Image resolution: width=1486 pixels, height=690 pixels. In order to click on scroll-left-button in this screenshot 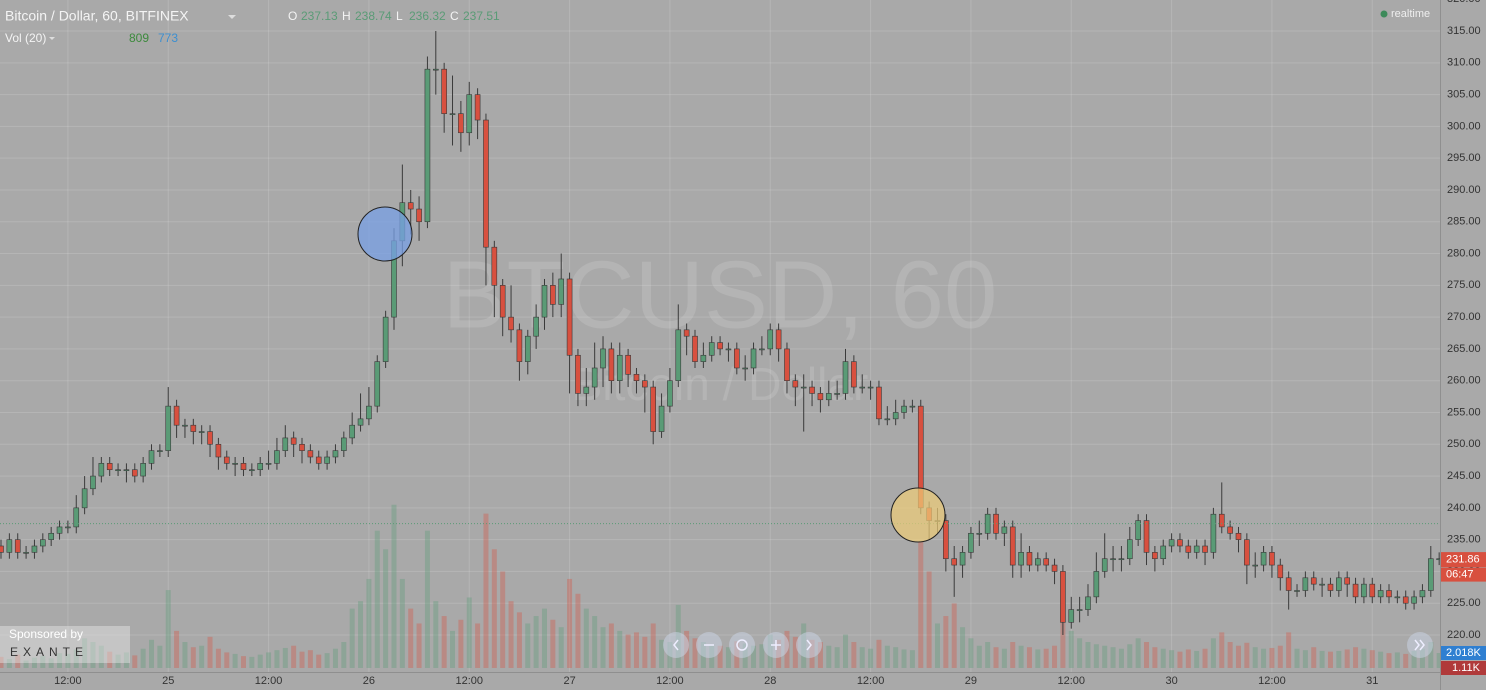, I will do `click(676, 645)`.